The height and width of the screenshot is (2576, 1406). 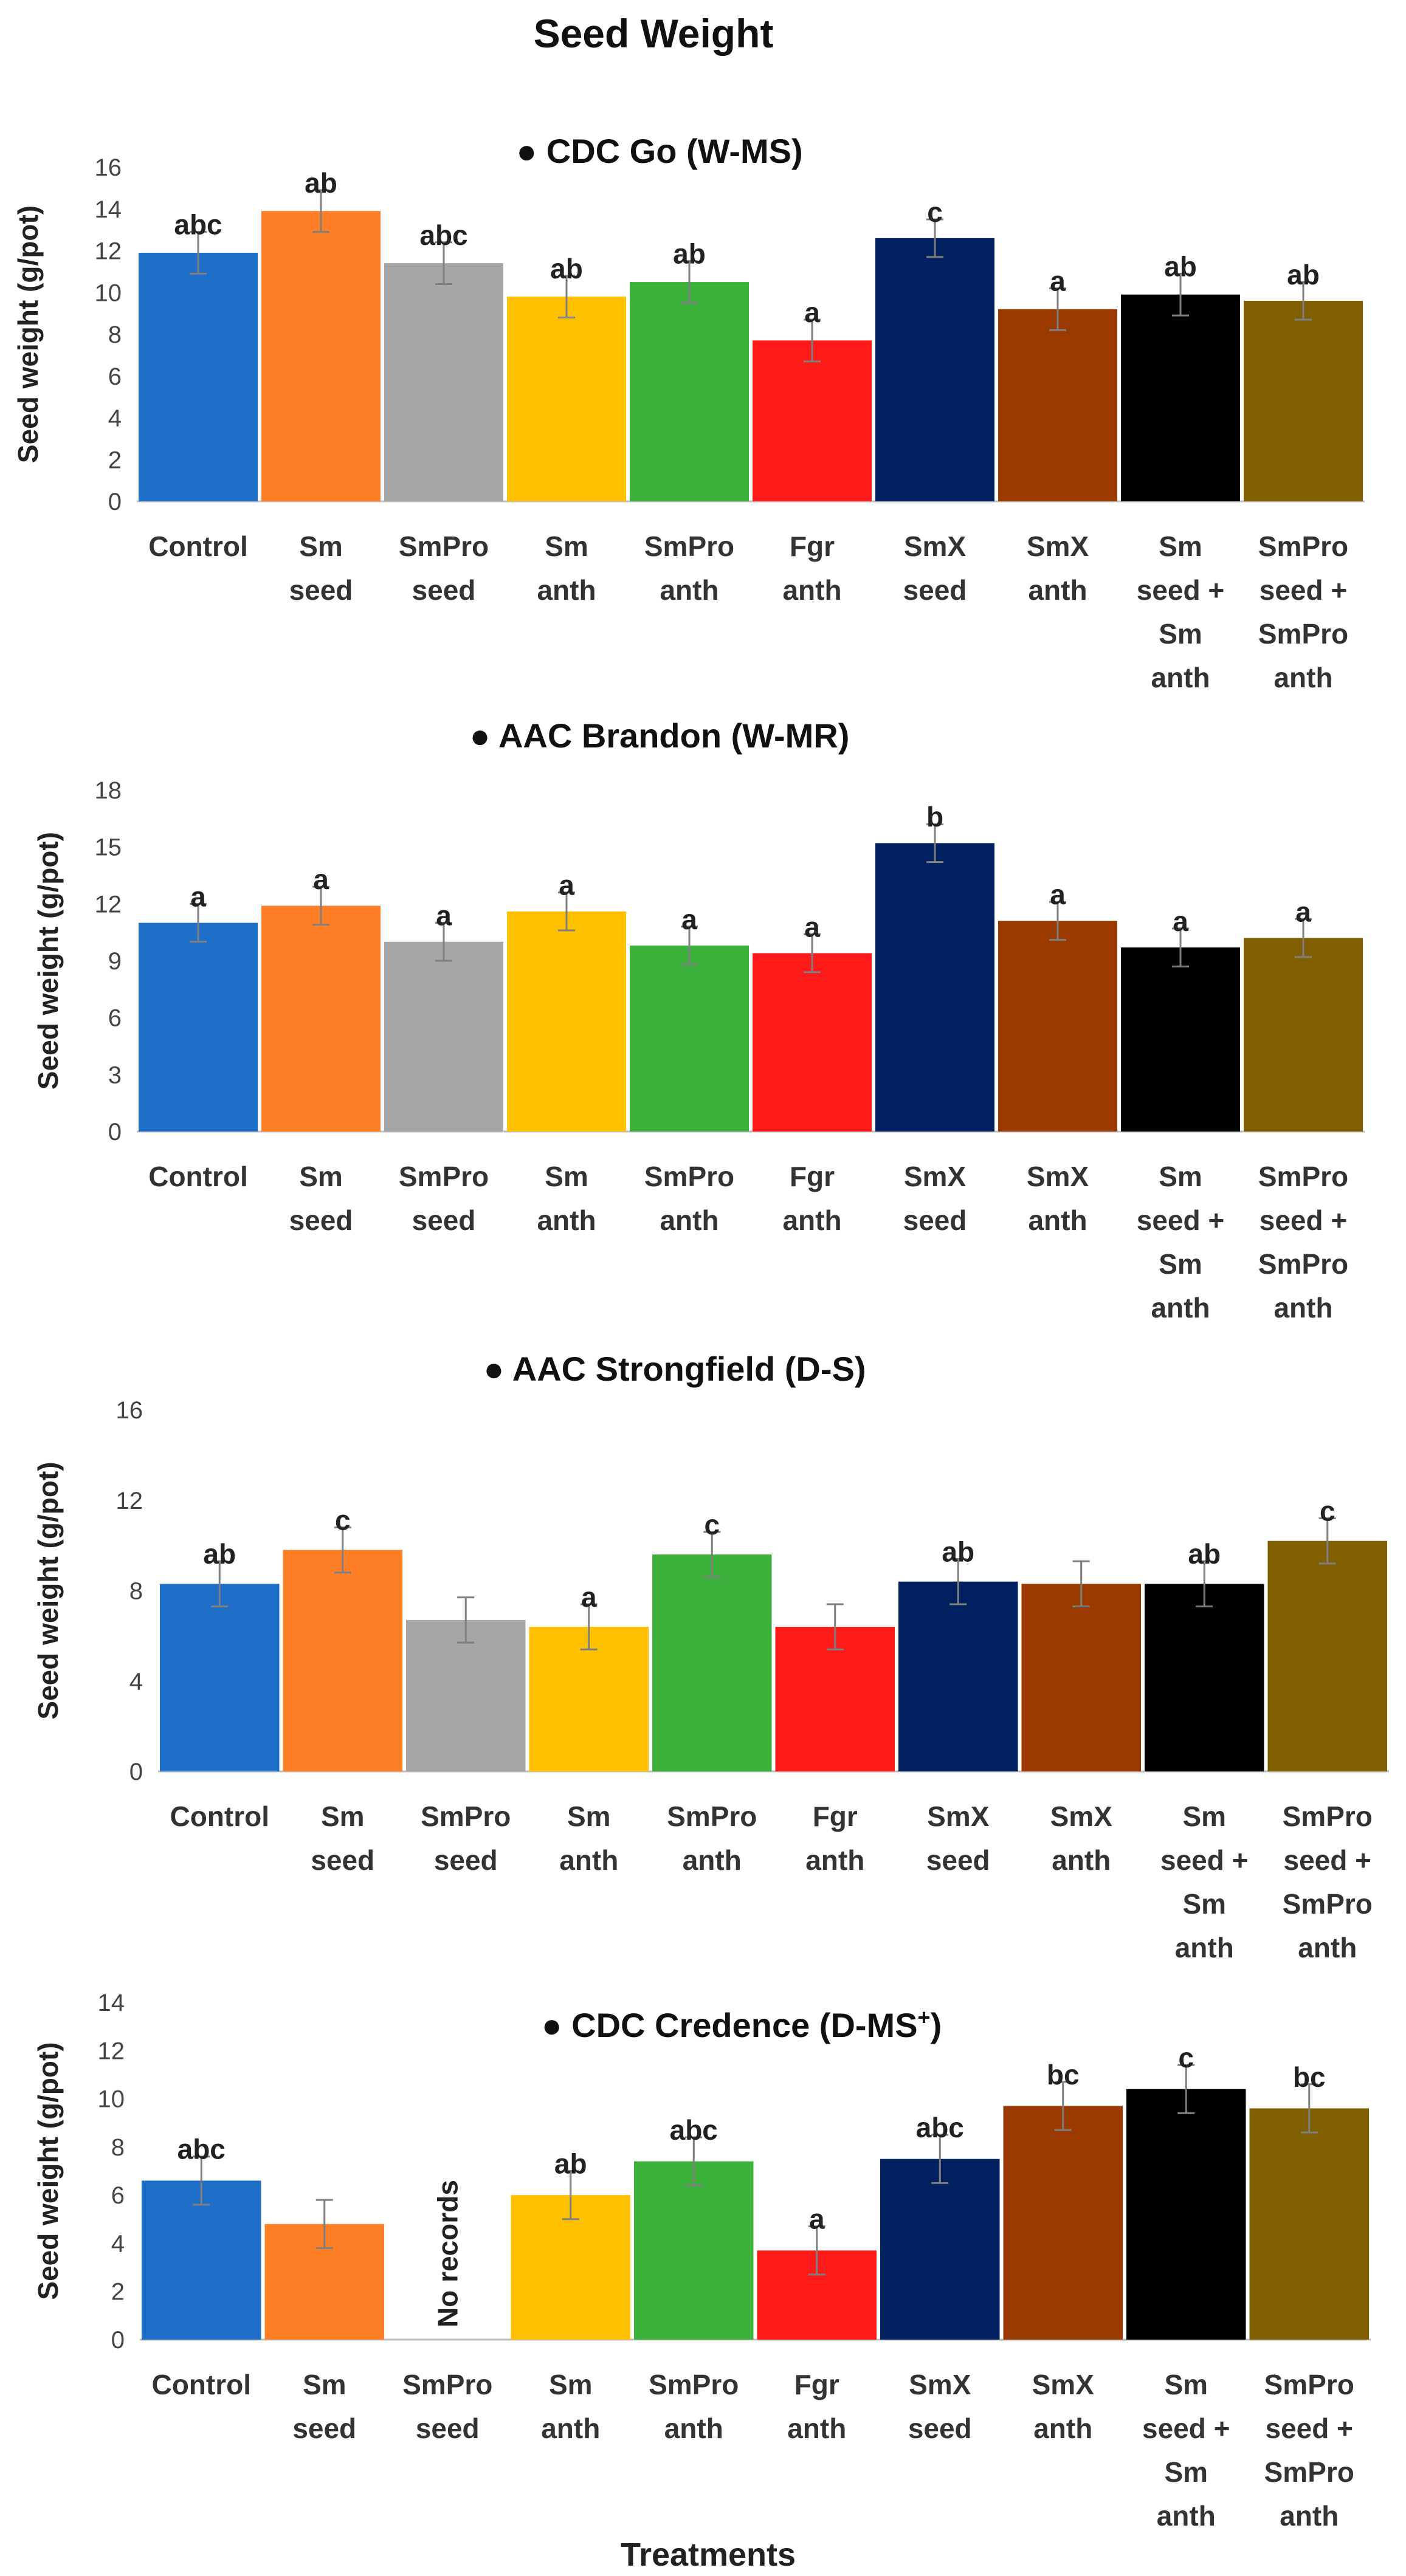 What do you see at coordinates (1063, 2074) in the screenshot?
I see `significance-label: bc` at bounding box center [1063, 2074].